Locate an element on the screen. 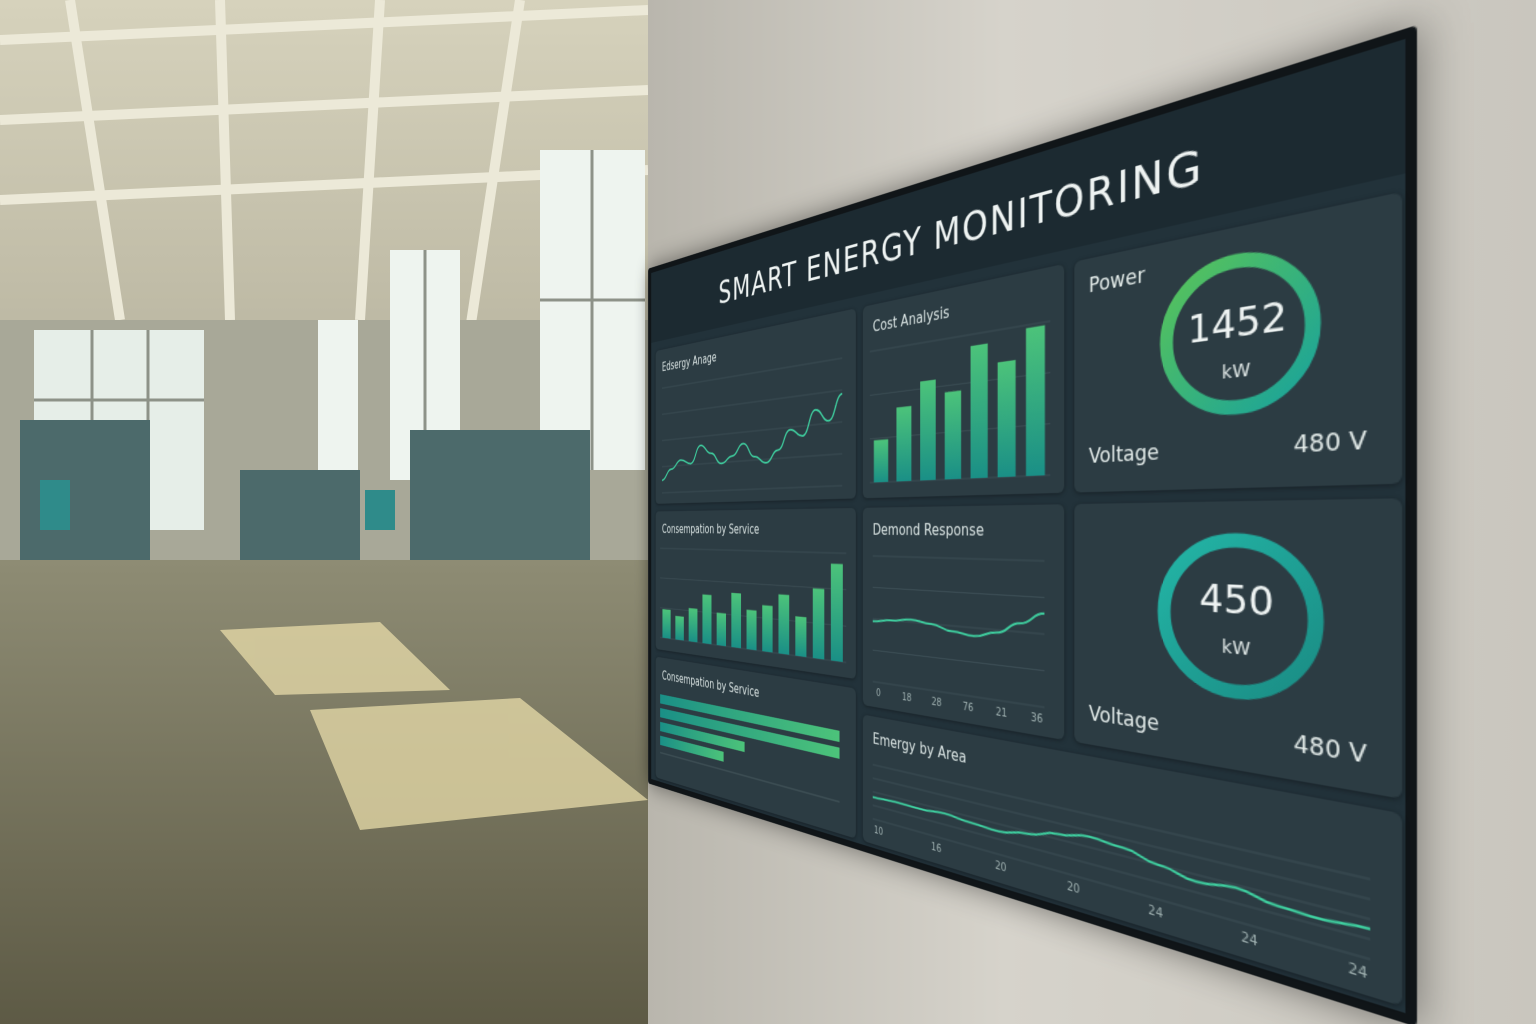  energy-usage-panel: Edsergy Anage is located at coordinates (755, 406).